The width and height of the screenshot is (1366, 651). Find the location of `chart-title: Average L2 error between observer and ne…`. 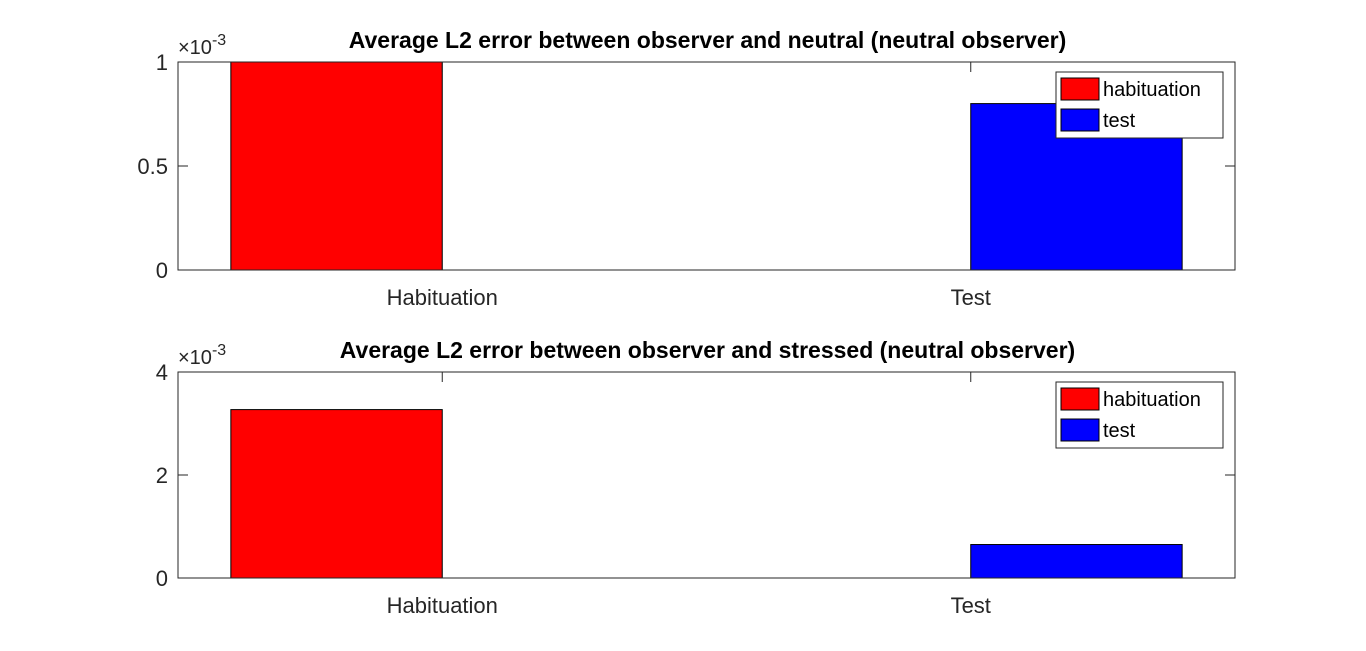

chart-title: Average L2 error between observer and ne… is located at coordinates (708, 40).